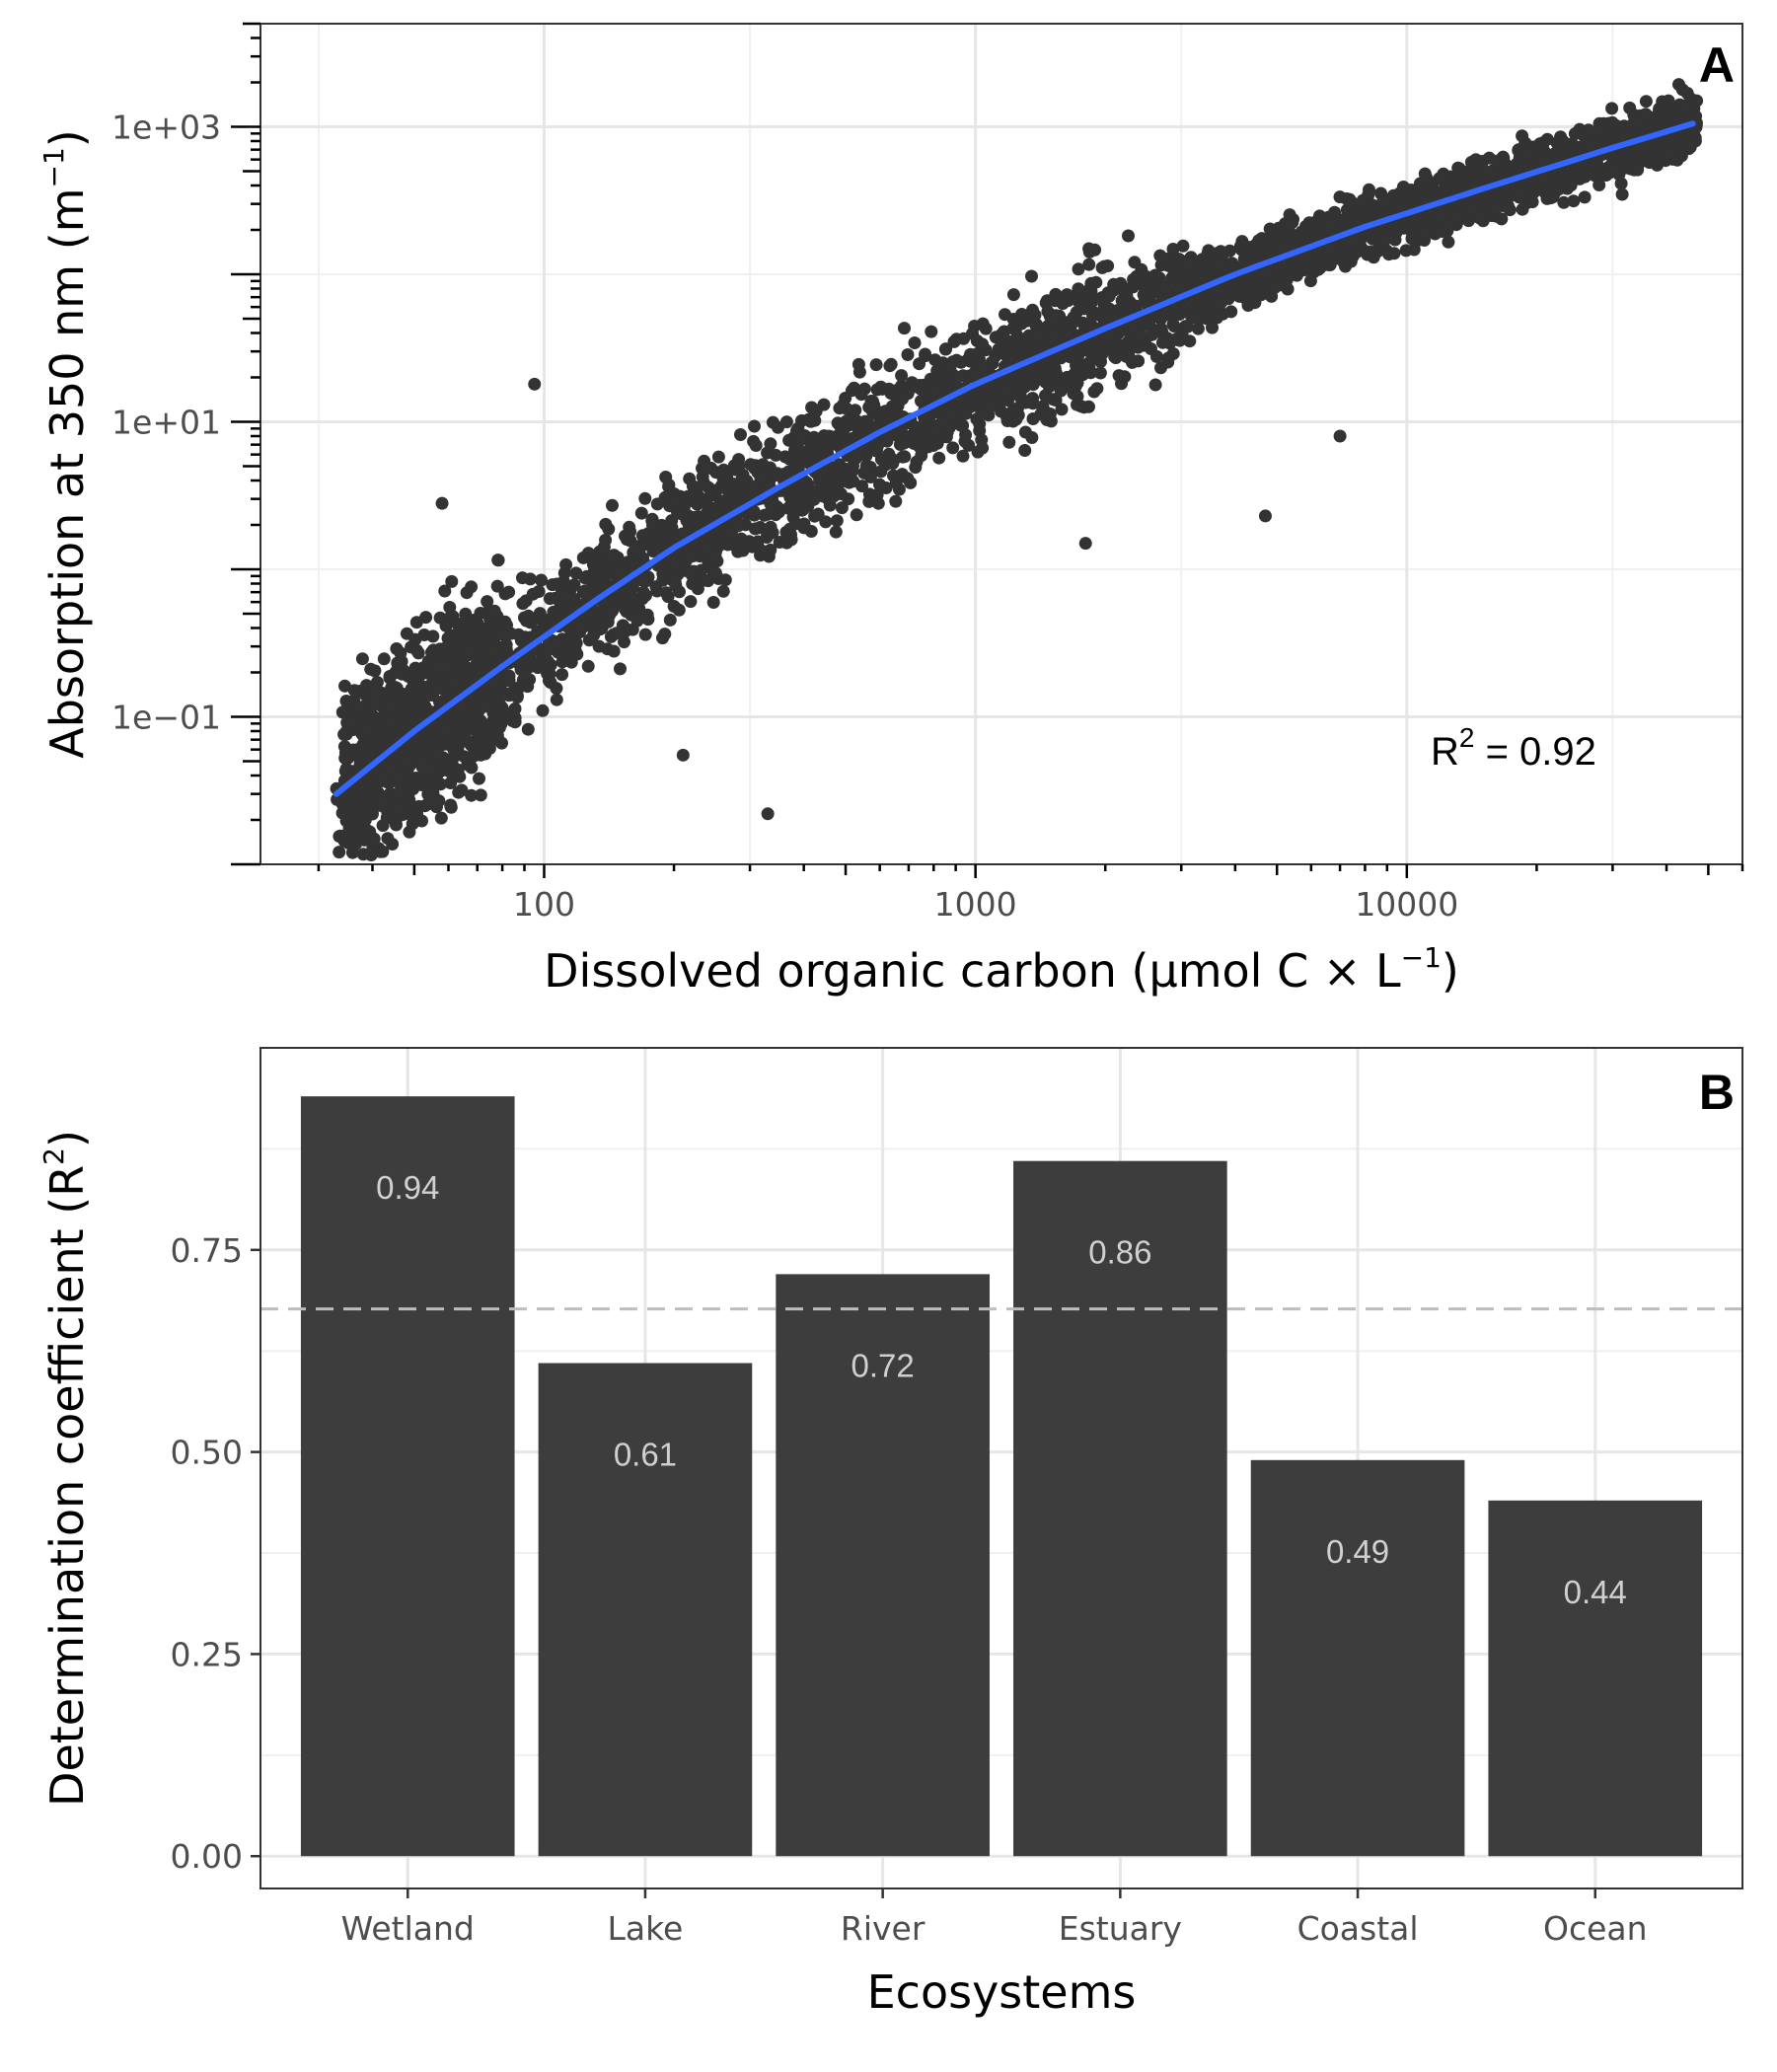 Image resolution: width=1777 pixels, height=2072 pixels. Describe the element at coordinates (1357, 1658) in the screenshot. I see `bar-coastal` at that location.